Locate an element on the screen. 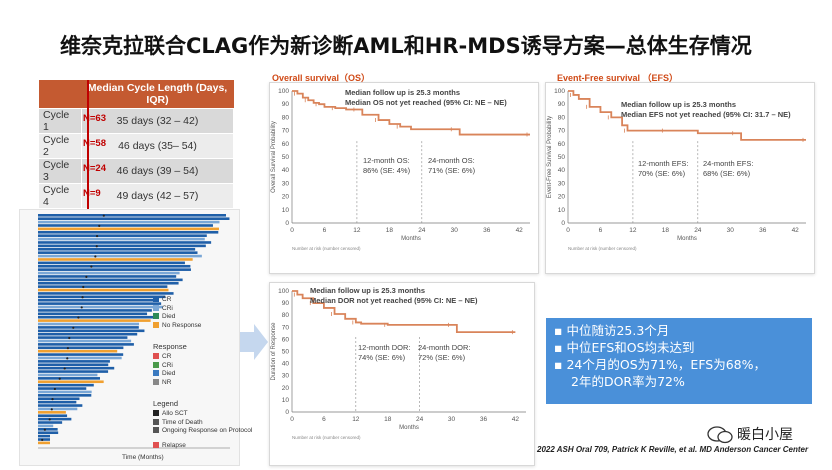 The width and height of the screenshot is (832, 470). y-tick-label: 60 is located at coordinates (286, 339).